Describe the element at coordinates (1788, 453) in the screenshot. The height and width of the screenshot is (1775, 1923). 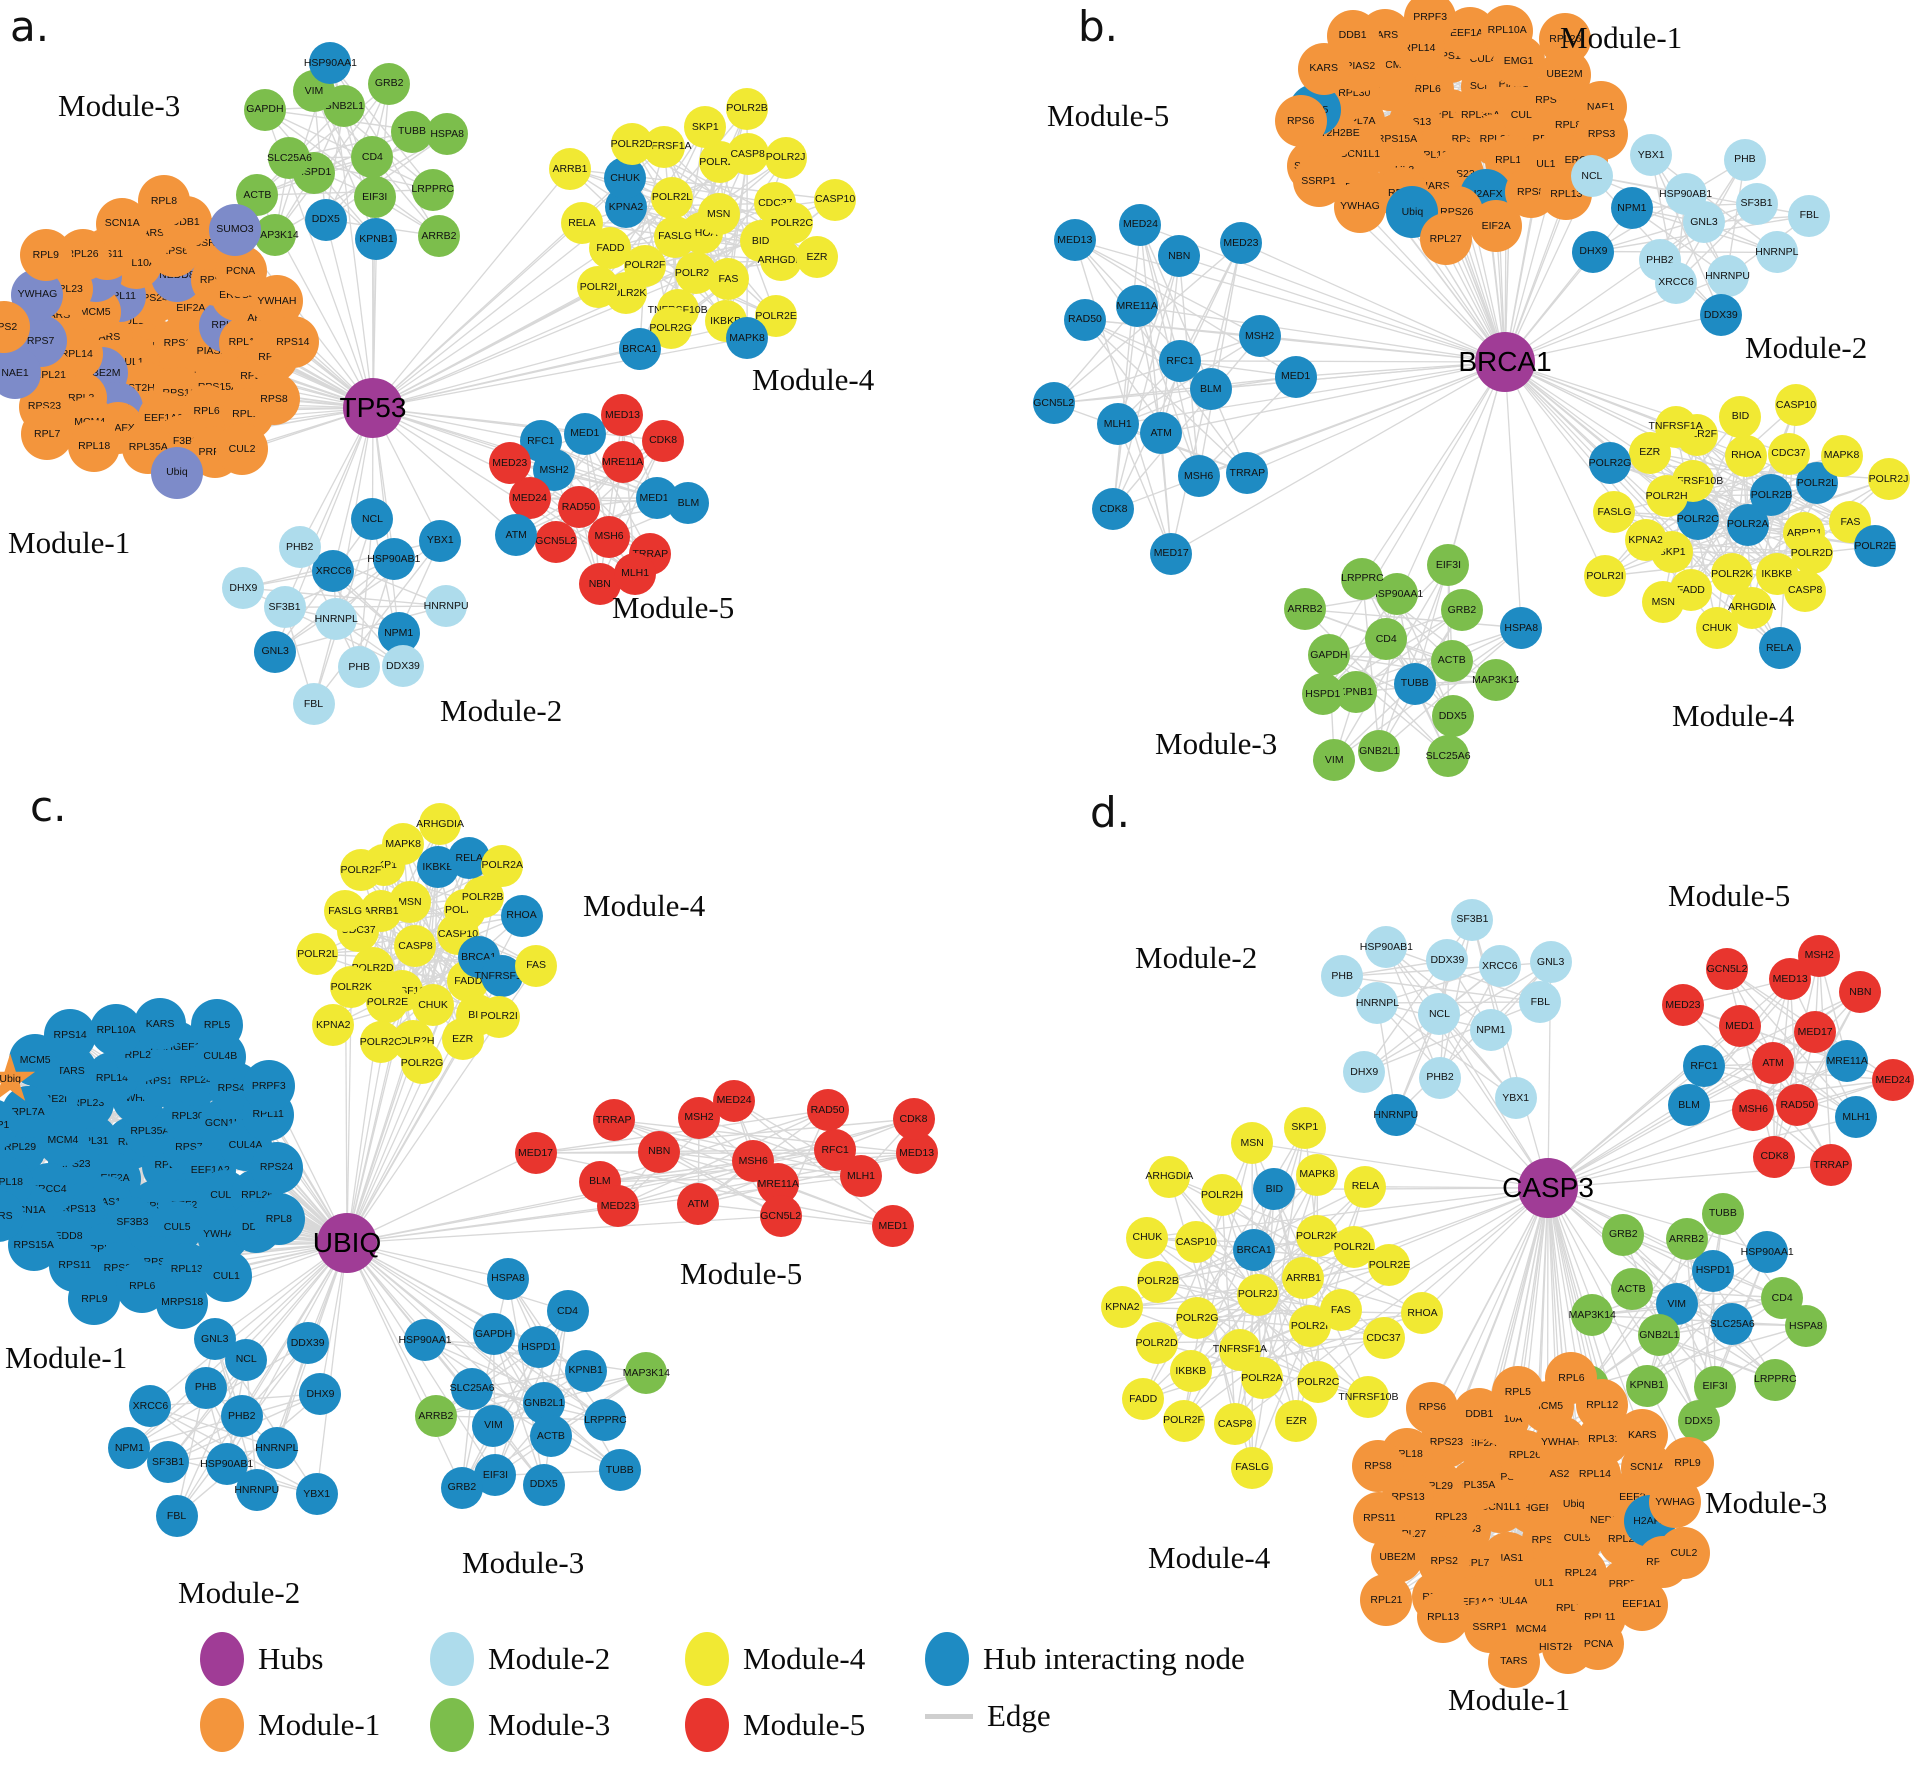
I see `node-CDC37: CDC37` at that location.